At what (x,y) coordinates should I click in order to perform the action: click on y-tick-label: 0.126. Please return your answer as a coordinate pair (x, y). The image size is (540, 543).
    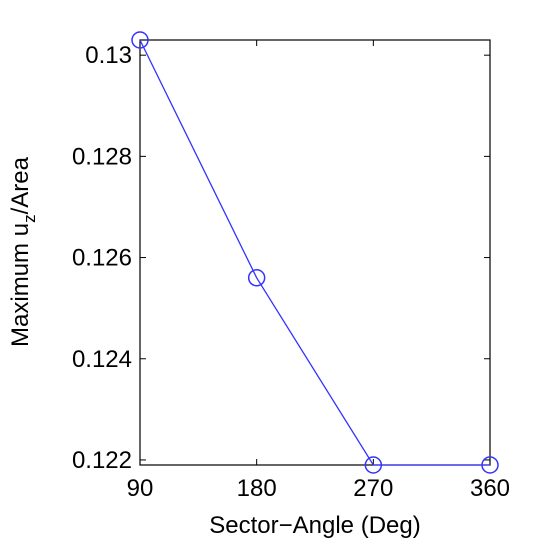
    Looking at the image, I should click on (102, 258).